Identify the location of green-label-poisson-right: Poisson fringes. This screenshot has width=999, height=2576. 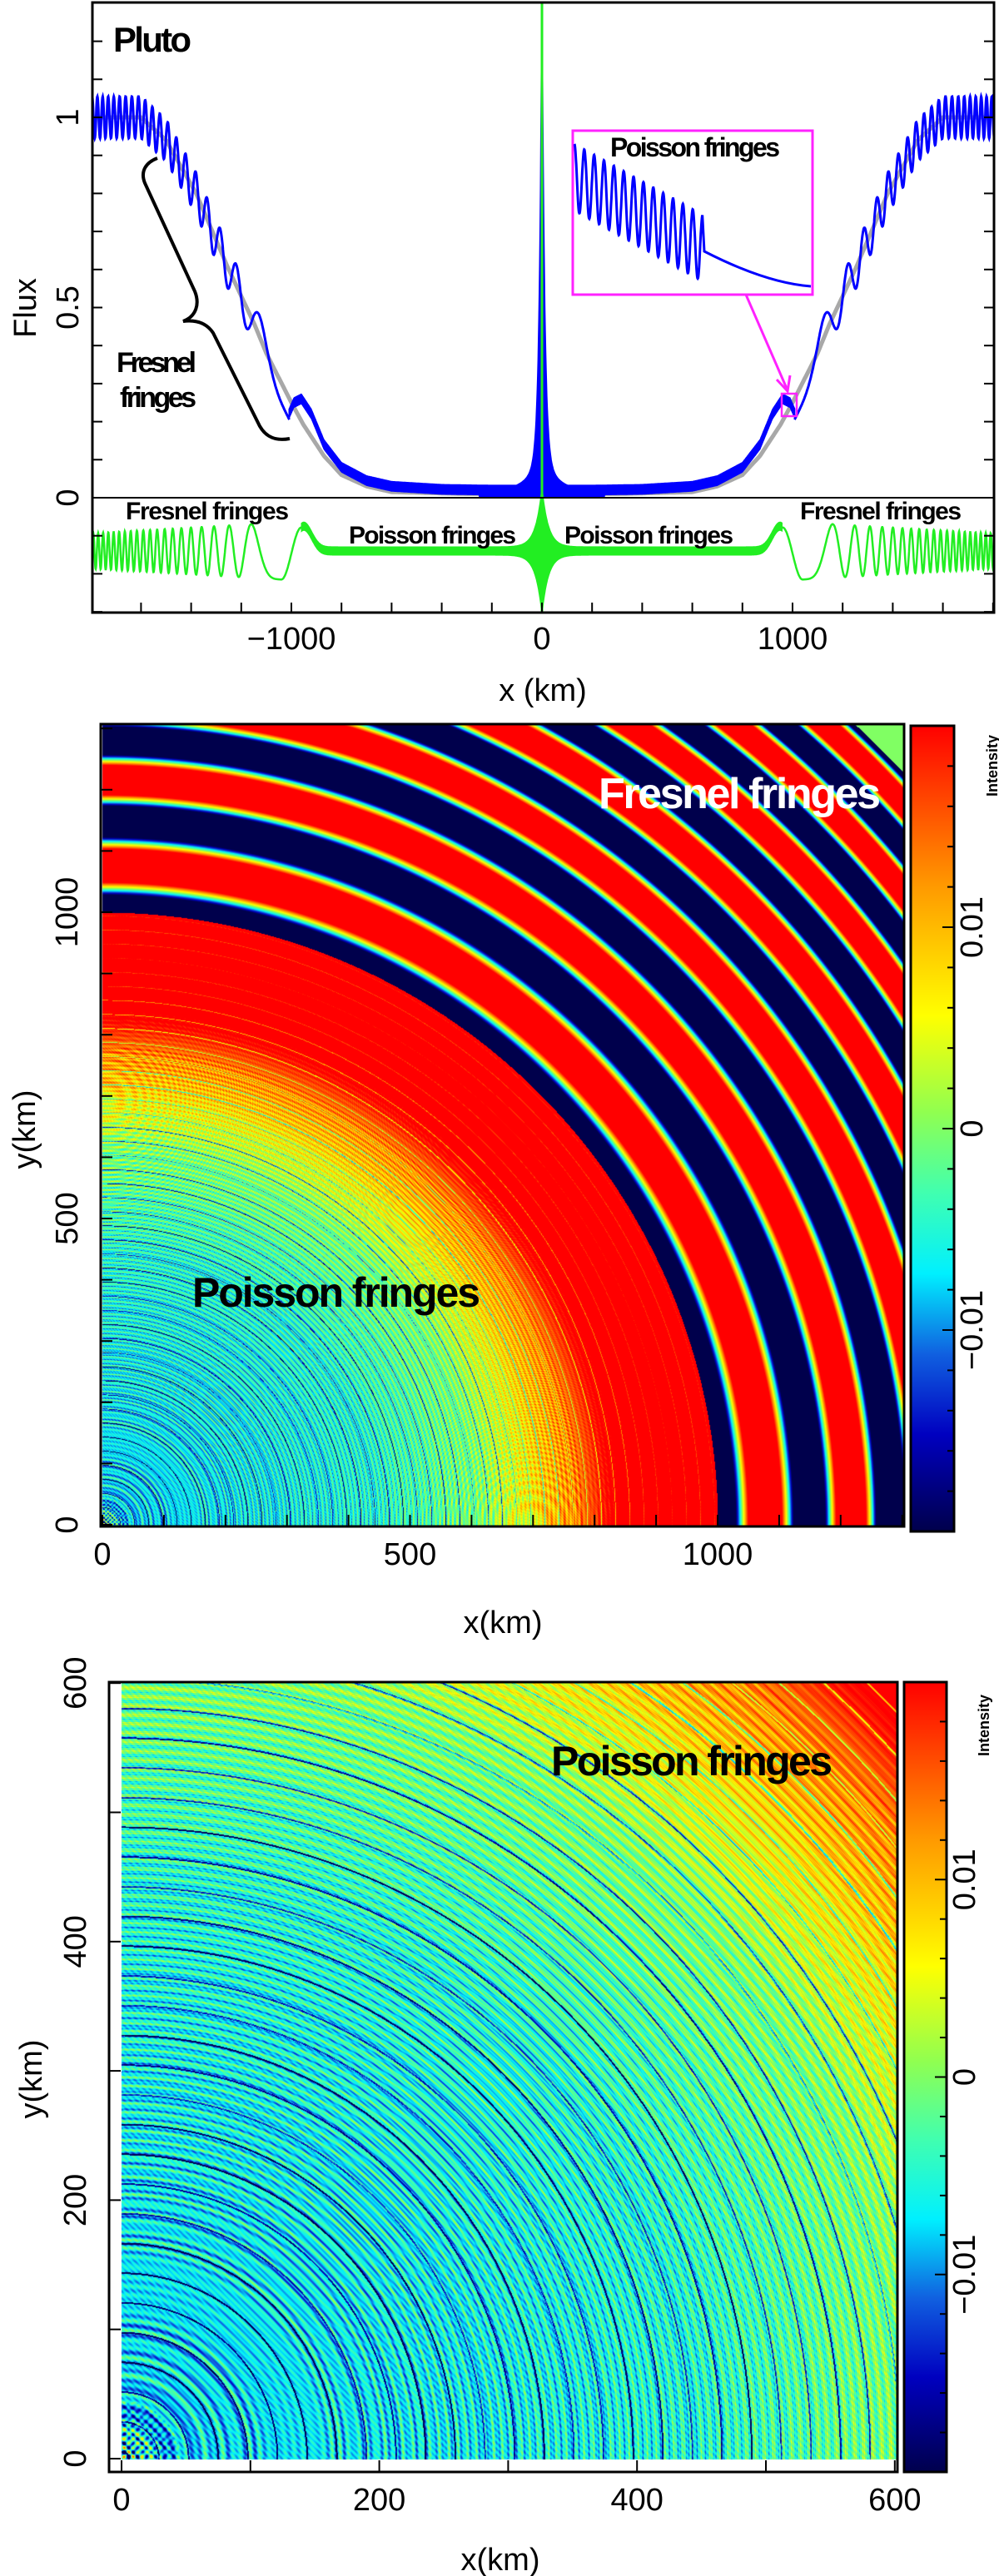
(648, 535).